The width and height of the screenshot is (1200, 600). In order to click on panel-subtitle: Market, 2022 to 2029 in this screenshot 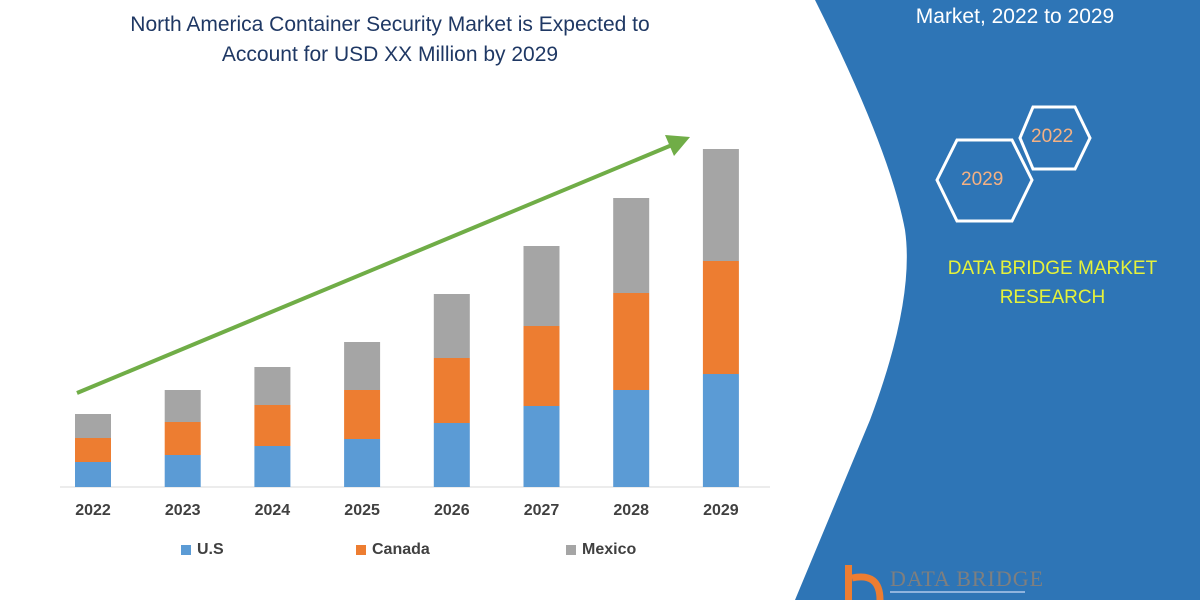, I will do `click(1015, 16)`.